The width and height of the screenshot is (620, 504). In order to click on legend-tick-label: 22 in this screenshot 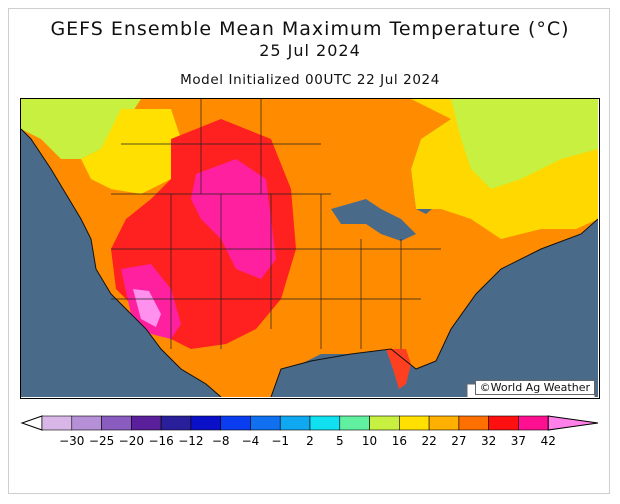, I will do `click(428, 441)`.